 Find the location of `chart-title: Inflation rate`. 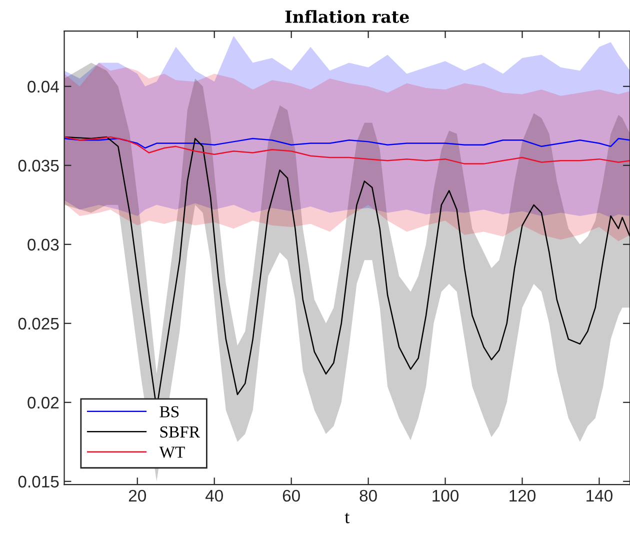

chart-title: Inflation rate is located at coordinates (347, 16).